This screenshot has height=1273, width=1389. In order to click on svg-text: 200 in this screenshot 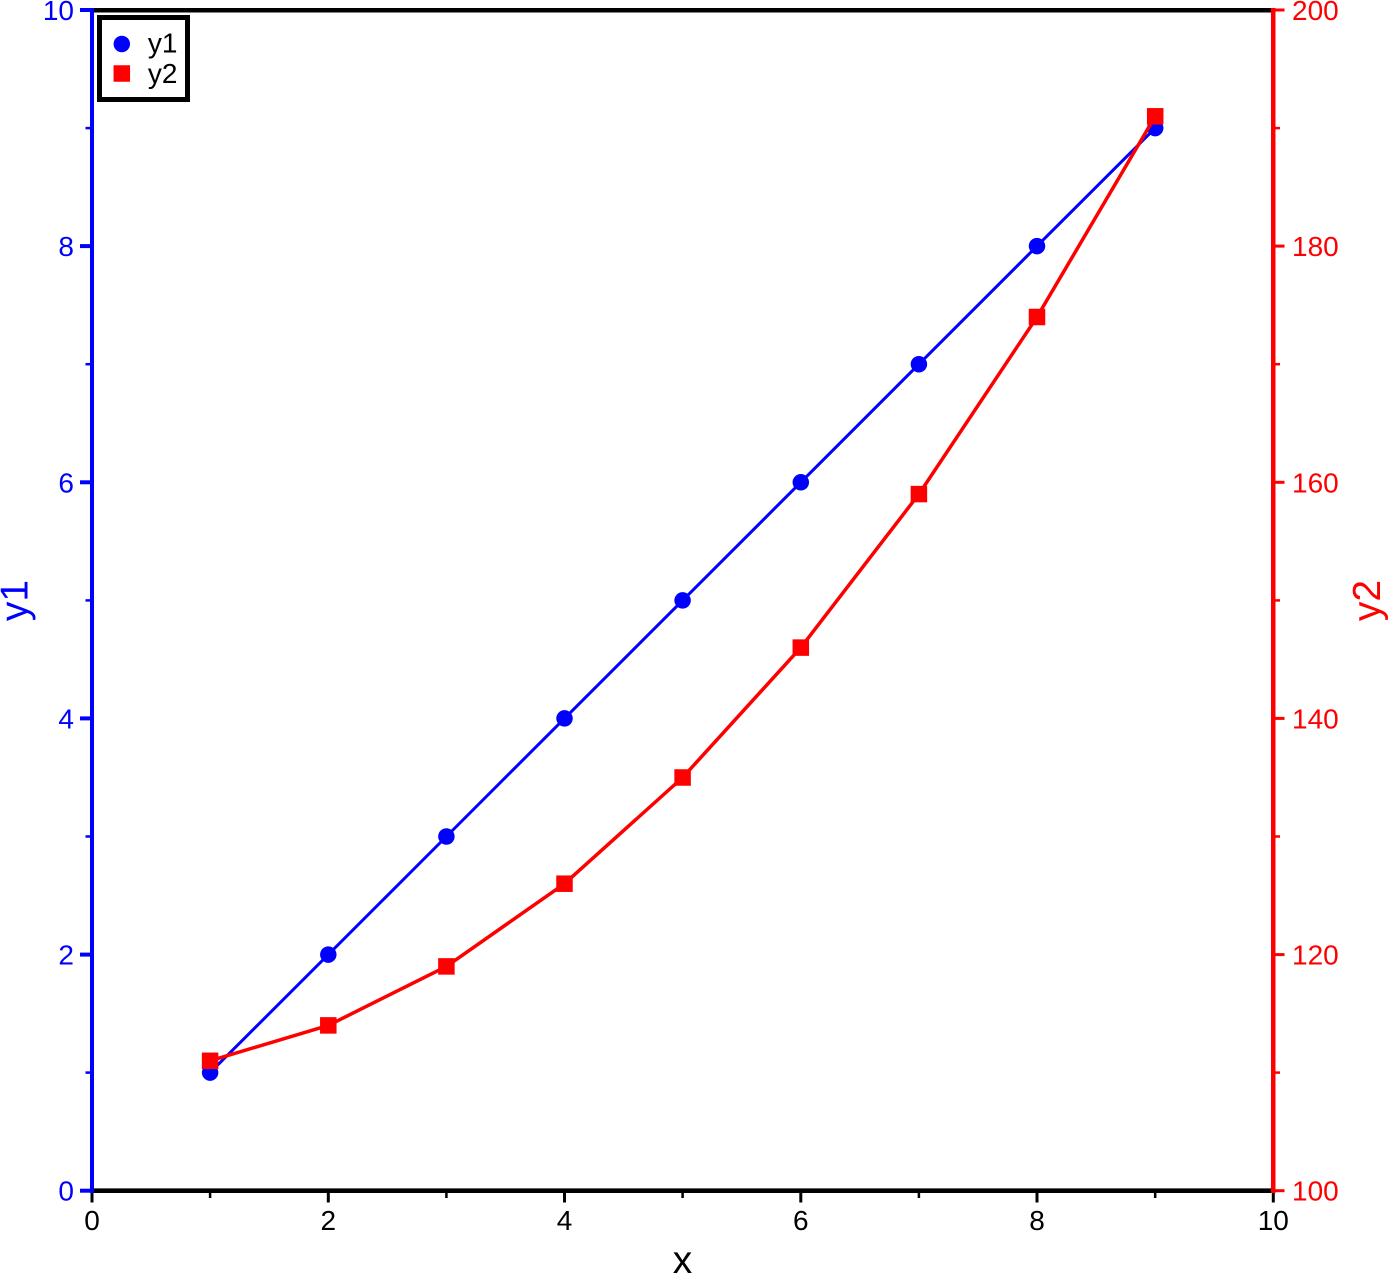, I will do `click(1315, 13)`.